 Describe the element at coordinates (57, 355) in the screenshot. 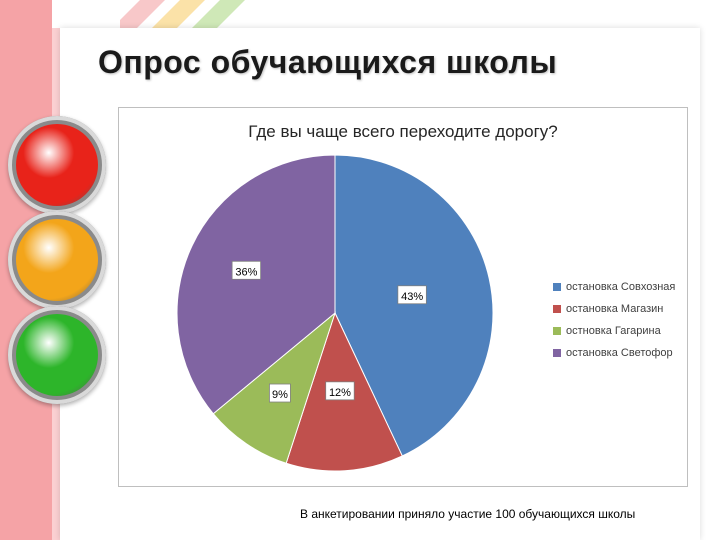

I see `traffic-light-green` at that location.